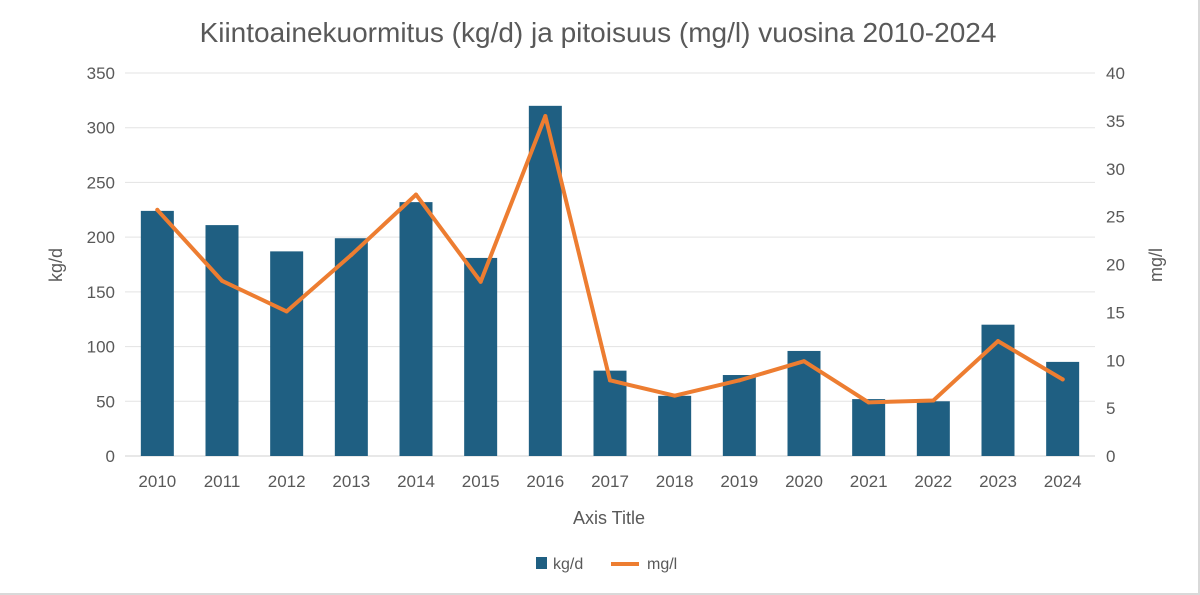 This screenshot has height=595, width=1200. I want to click on y2-tick-label: 20, so click(1115, 265).